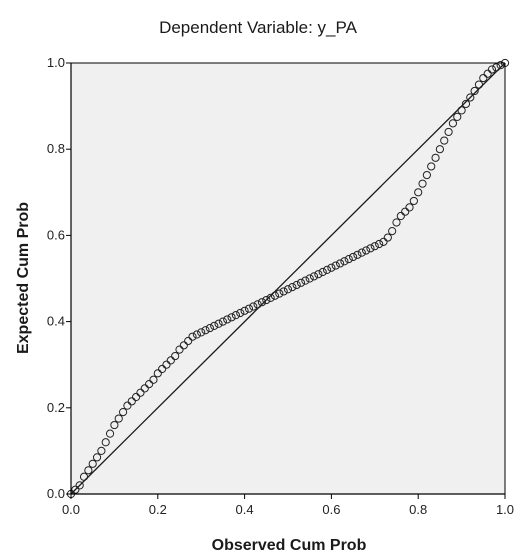 The width and height of the screenshot is (517, 559). What do you see at coordinates (289, 545) in the screenshot?
I see `x-axis-label: Observed Cum Prob` at bounding box center [289, 545].